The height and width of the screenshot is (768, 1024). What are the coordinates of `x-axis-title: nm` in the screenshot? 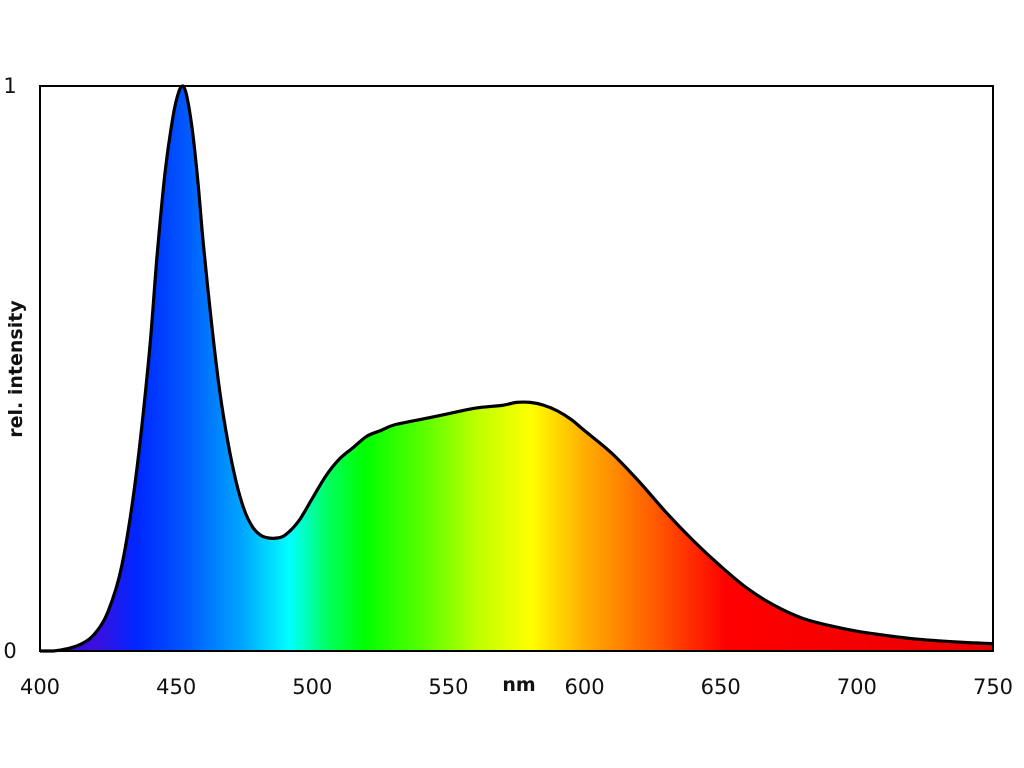 It's located at (518, 685).